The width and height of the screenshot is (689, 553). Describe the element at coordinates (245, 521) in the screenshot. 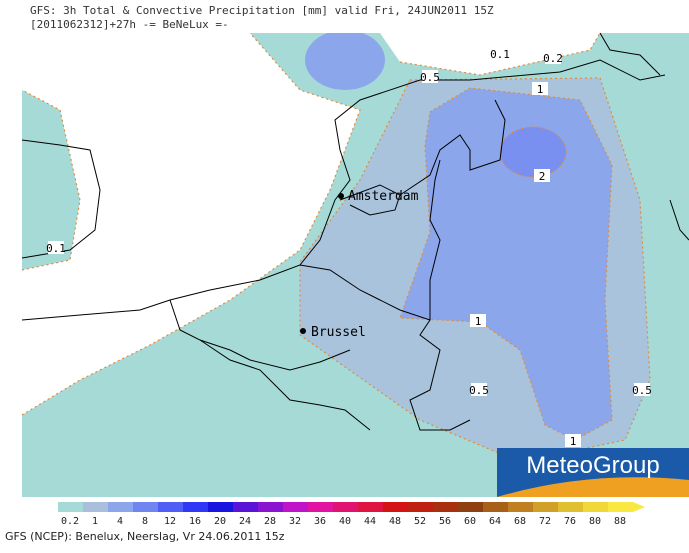

I see `legend-label: 24` at that location.